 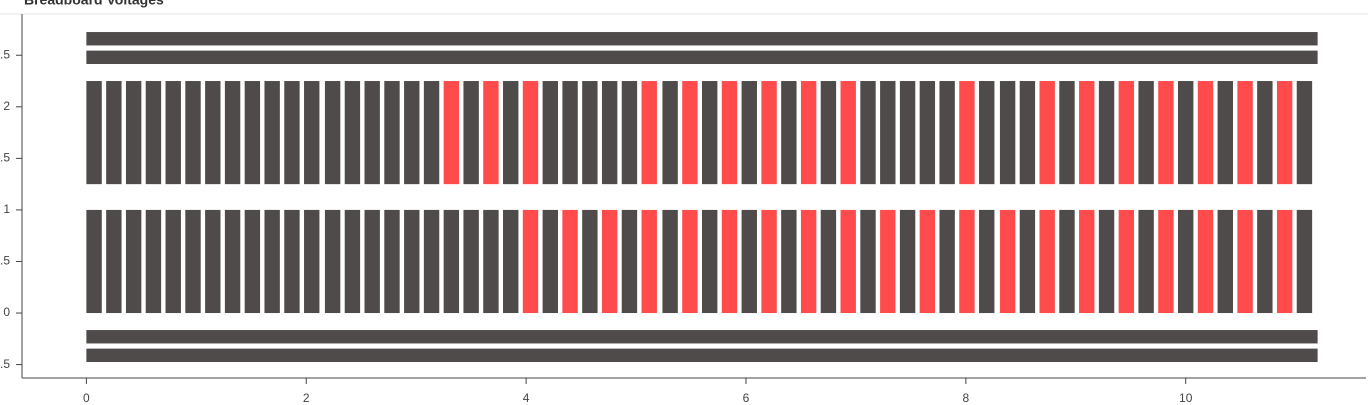 What do you see at coordinates (746, 398) in the screenshot?
I see `x-tick-label: 6` at bounding box center [746, 398].